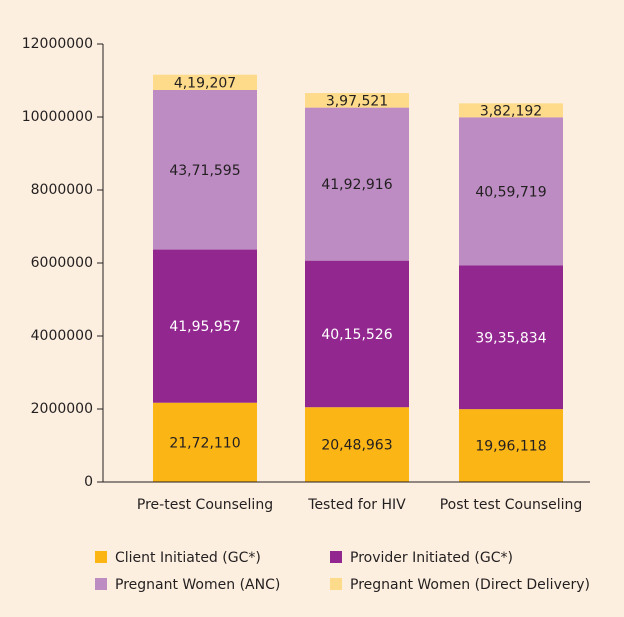  What do you see at coordinates (57, 117) in the screenshot?
I see `y-tick-label: 10000000` at bounding box center [57, 117].